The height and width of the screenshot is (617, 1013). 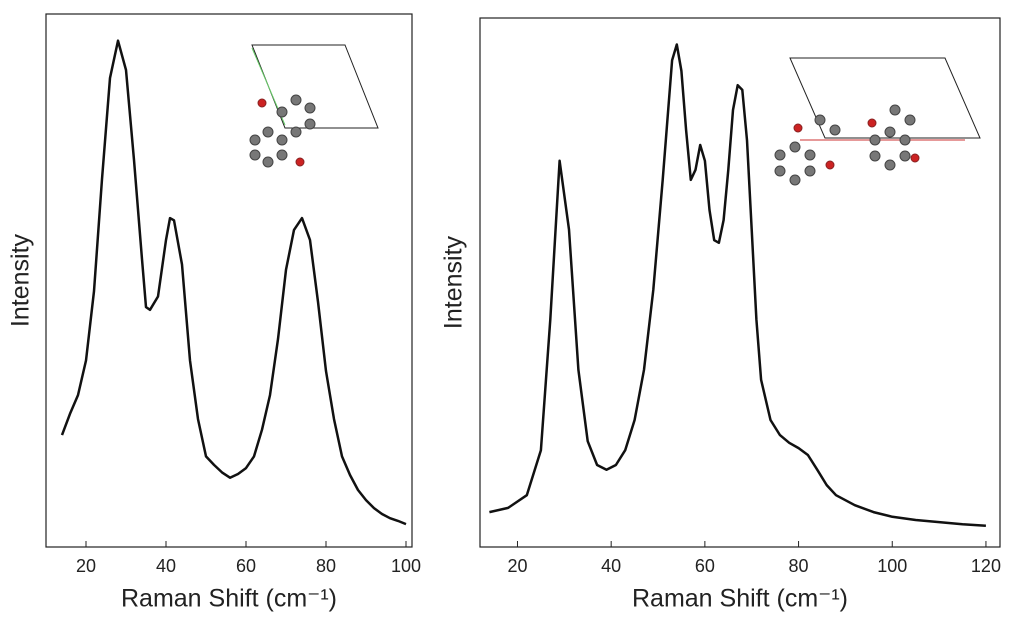 What do you see at coordinates (877, 121) in the screenshot?
I see `inset-right` at bounding box center [877, 121].